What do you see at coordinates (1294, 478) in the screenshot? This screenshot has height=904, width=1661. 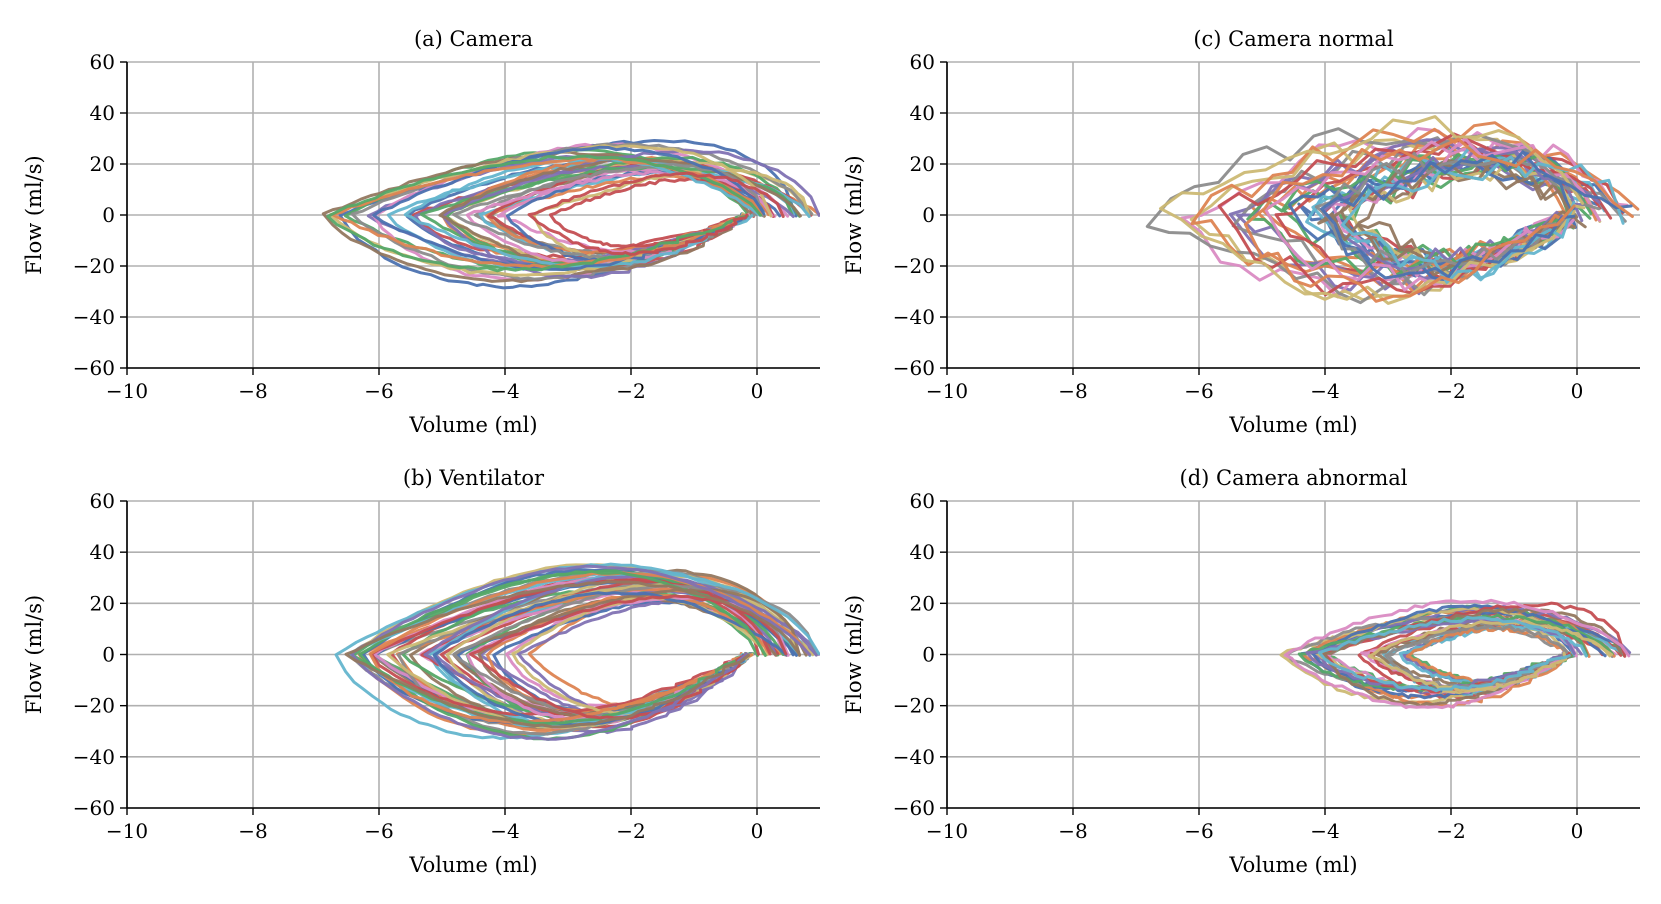 I see `chart-title: (d) Camera abnormal` at bounding box center [1294, 478].